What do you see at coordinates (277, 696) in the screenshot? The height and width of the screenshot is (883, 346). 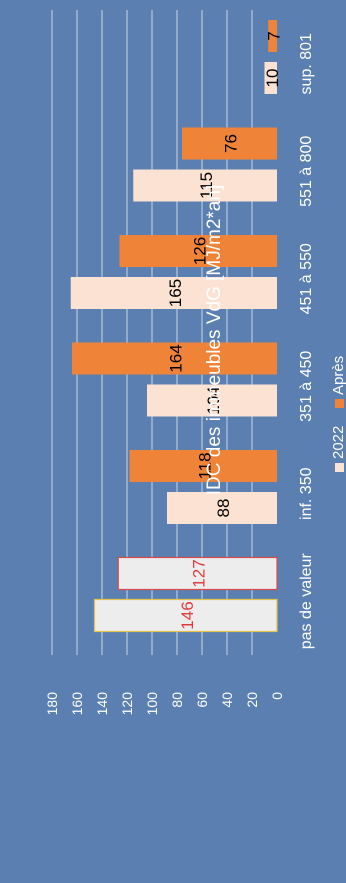 I see `y-tick-label: 0` at bounding box center [277, 696].